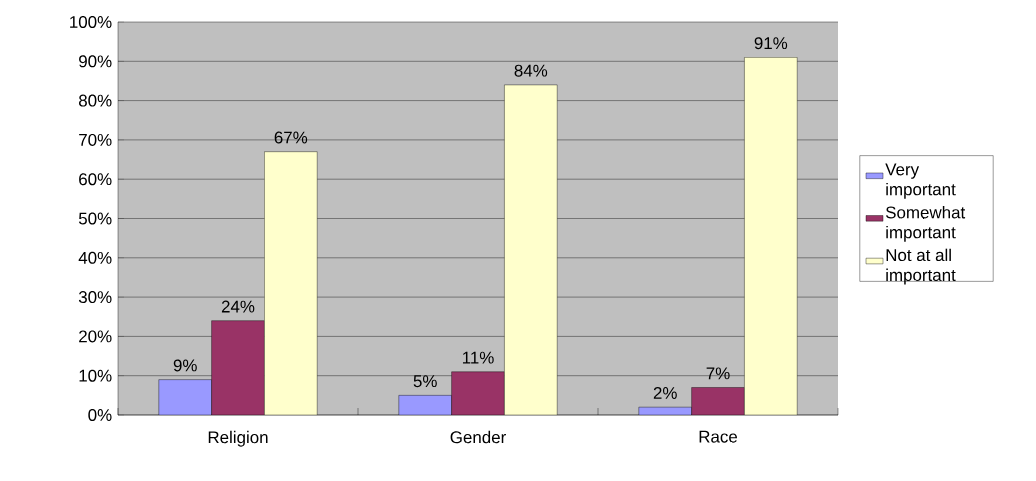  I want to click on data-label: 67%, so click(291, 137).